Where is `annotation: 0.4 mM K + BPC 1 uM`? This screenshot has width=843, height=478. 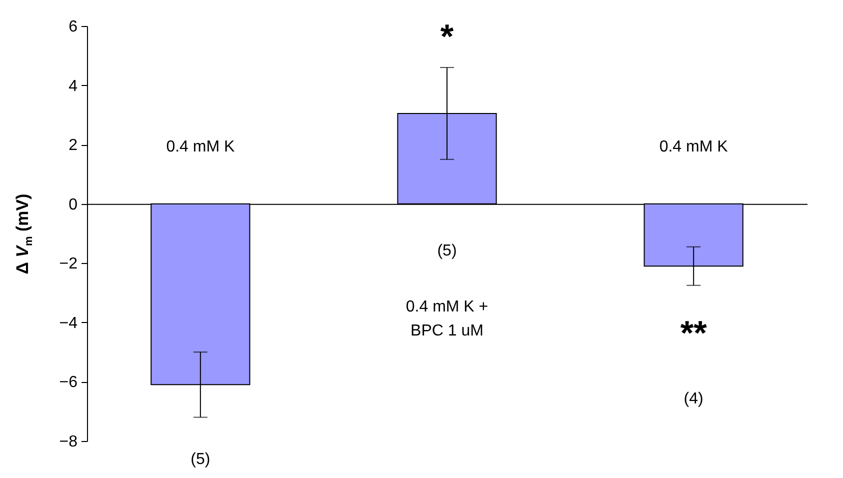
annotation: 0.4 mM K + BPC 1 uM is located at coordinates (447, 319).